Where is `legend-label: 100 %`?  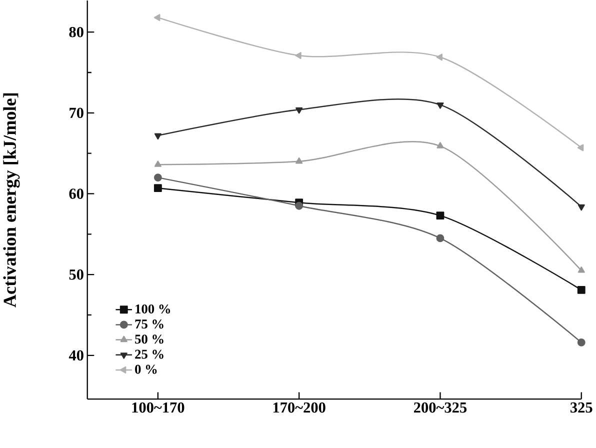
legend-label: 100 % is located at coordinates (153, 309).